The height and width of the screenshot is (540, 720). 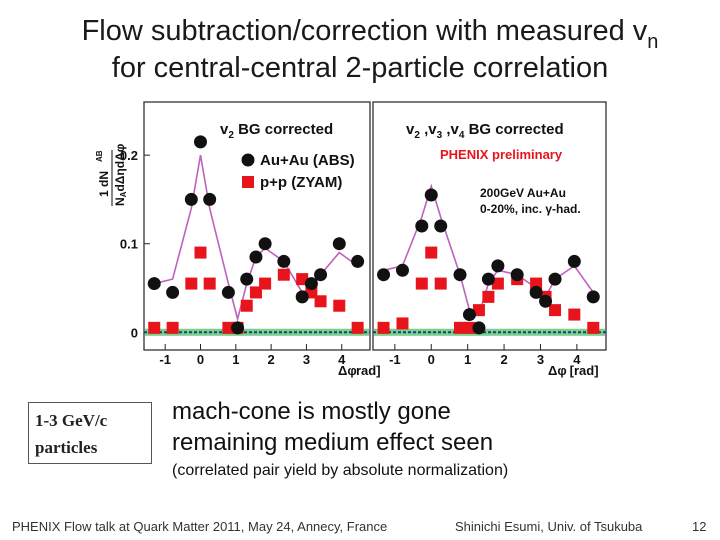 I want to click on y-label-superscript: AB, so click(x=99, y=156).